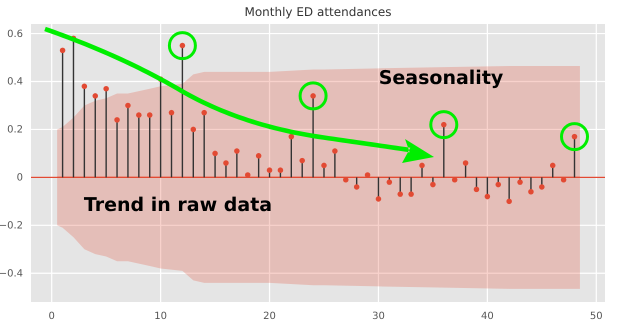  What do you see at coordinates (11, 274) in the screenshot?
I see `y-tick-label: −0.4` at bounding box center [11, 274].